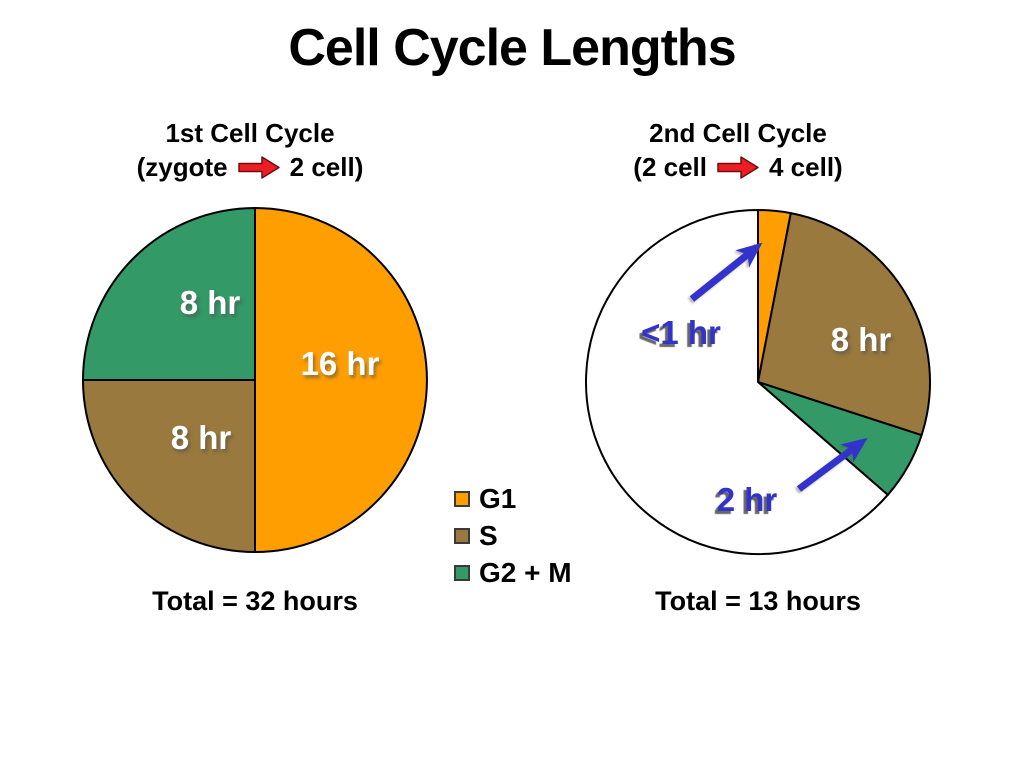 The height and width of the screenshot is (768, 1024). Describe the element at coordinates (182, 167) in the screenshot. I see `pie1-heading-from: (zygote` at that location.